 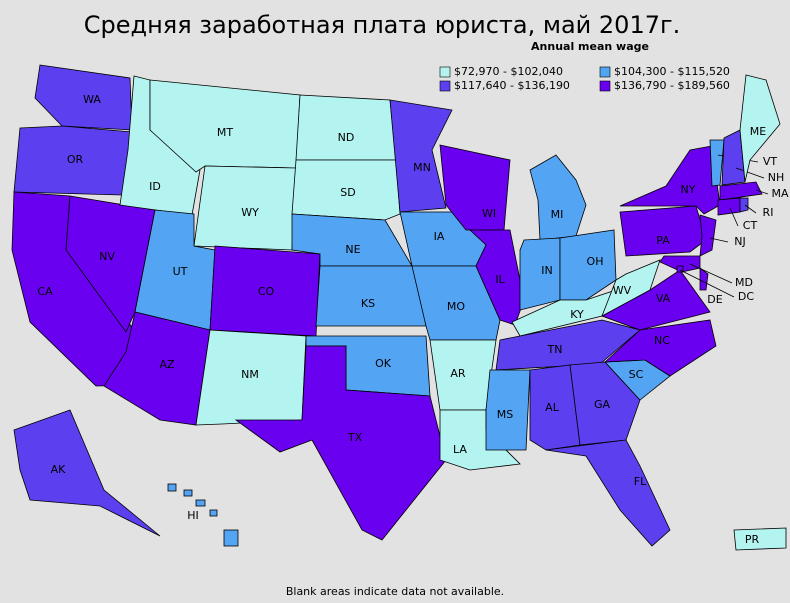 I want to click on state-label: WI, so click(x=489, y=213).